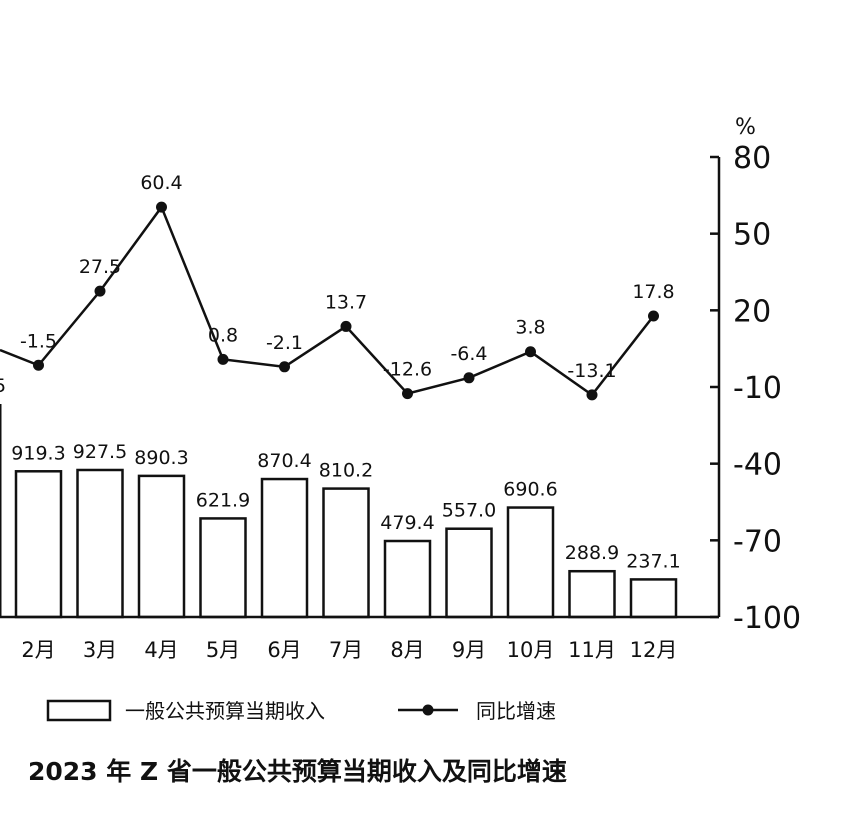 The image size is (859, 836). I want to click on growth-value-label-7: 13.7, so click(346, 302).